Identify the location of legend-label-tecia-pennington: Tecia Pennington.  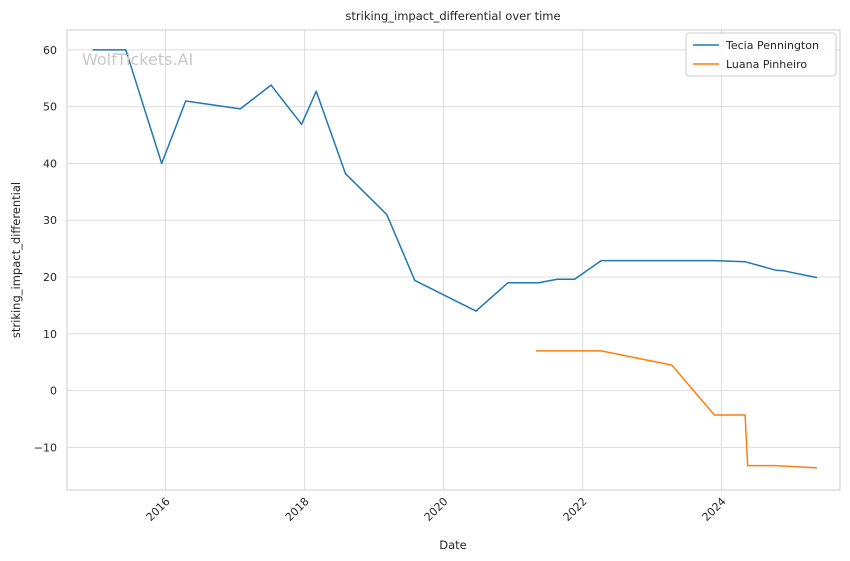
(772, 45).